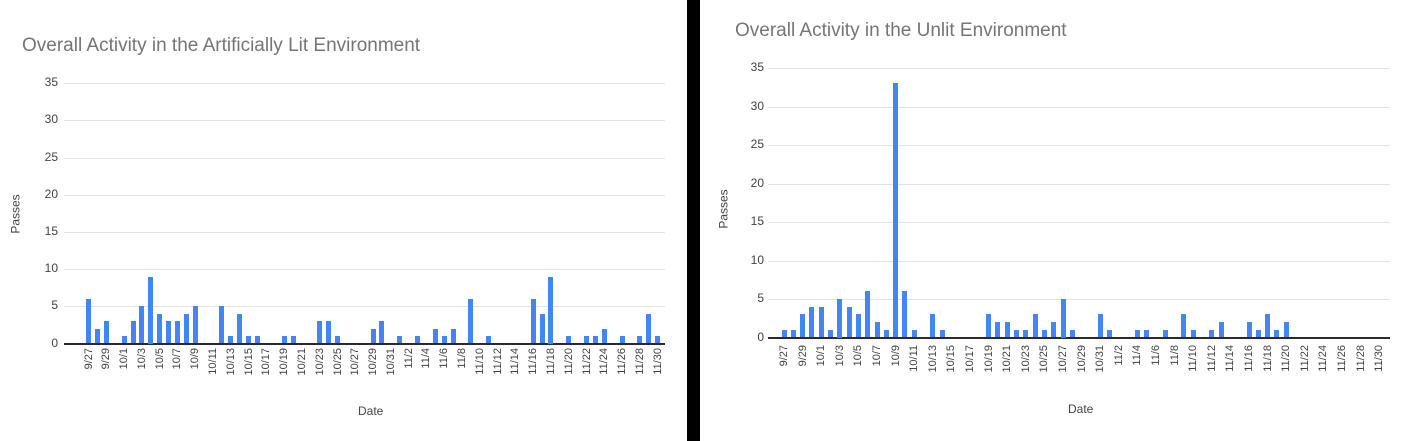 The image size is (1407, 441). I want to click on y-tick-label-30: 30, so click(757, 105).